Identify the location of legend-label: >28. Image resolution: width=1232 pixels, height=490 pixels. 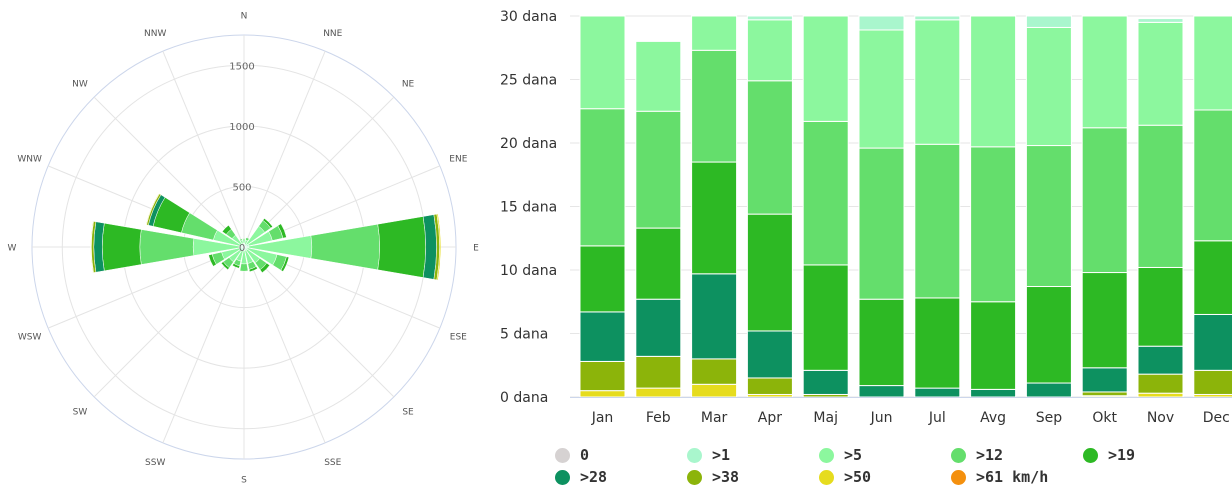
(594, 477).